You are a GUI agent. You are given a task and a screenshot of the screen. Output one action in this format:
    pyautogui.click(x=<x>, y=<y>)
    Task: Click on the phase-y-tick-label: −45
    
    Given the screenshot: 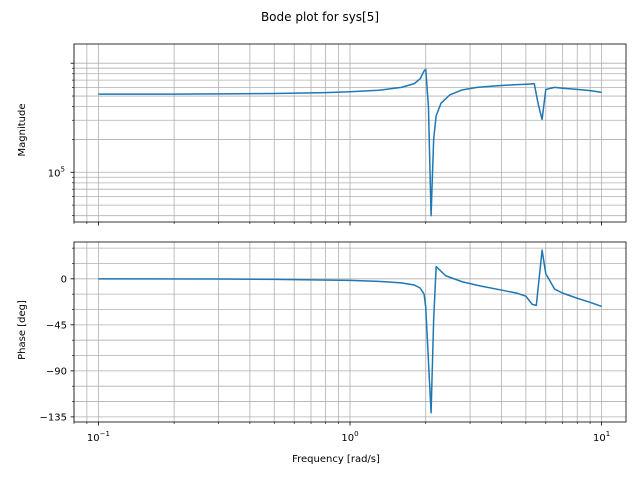 What is the action you would take?
    pyautogui.click(x=56, y=325)
    